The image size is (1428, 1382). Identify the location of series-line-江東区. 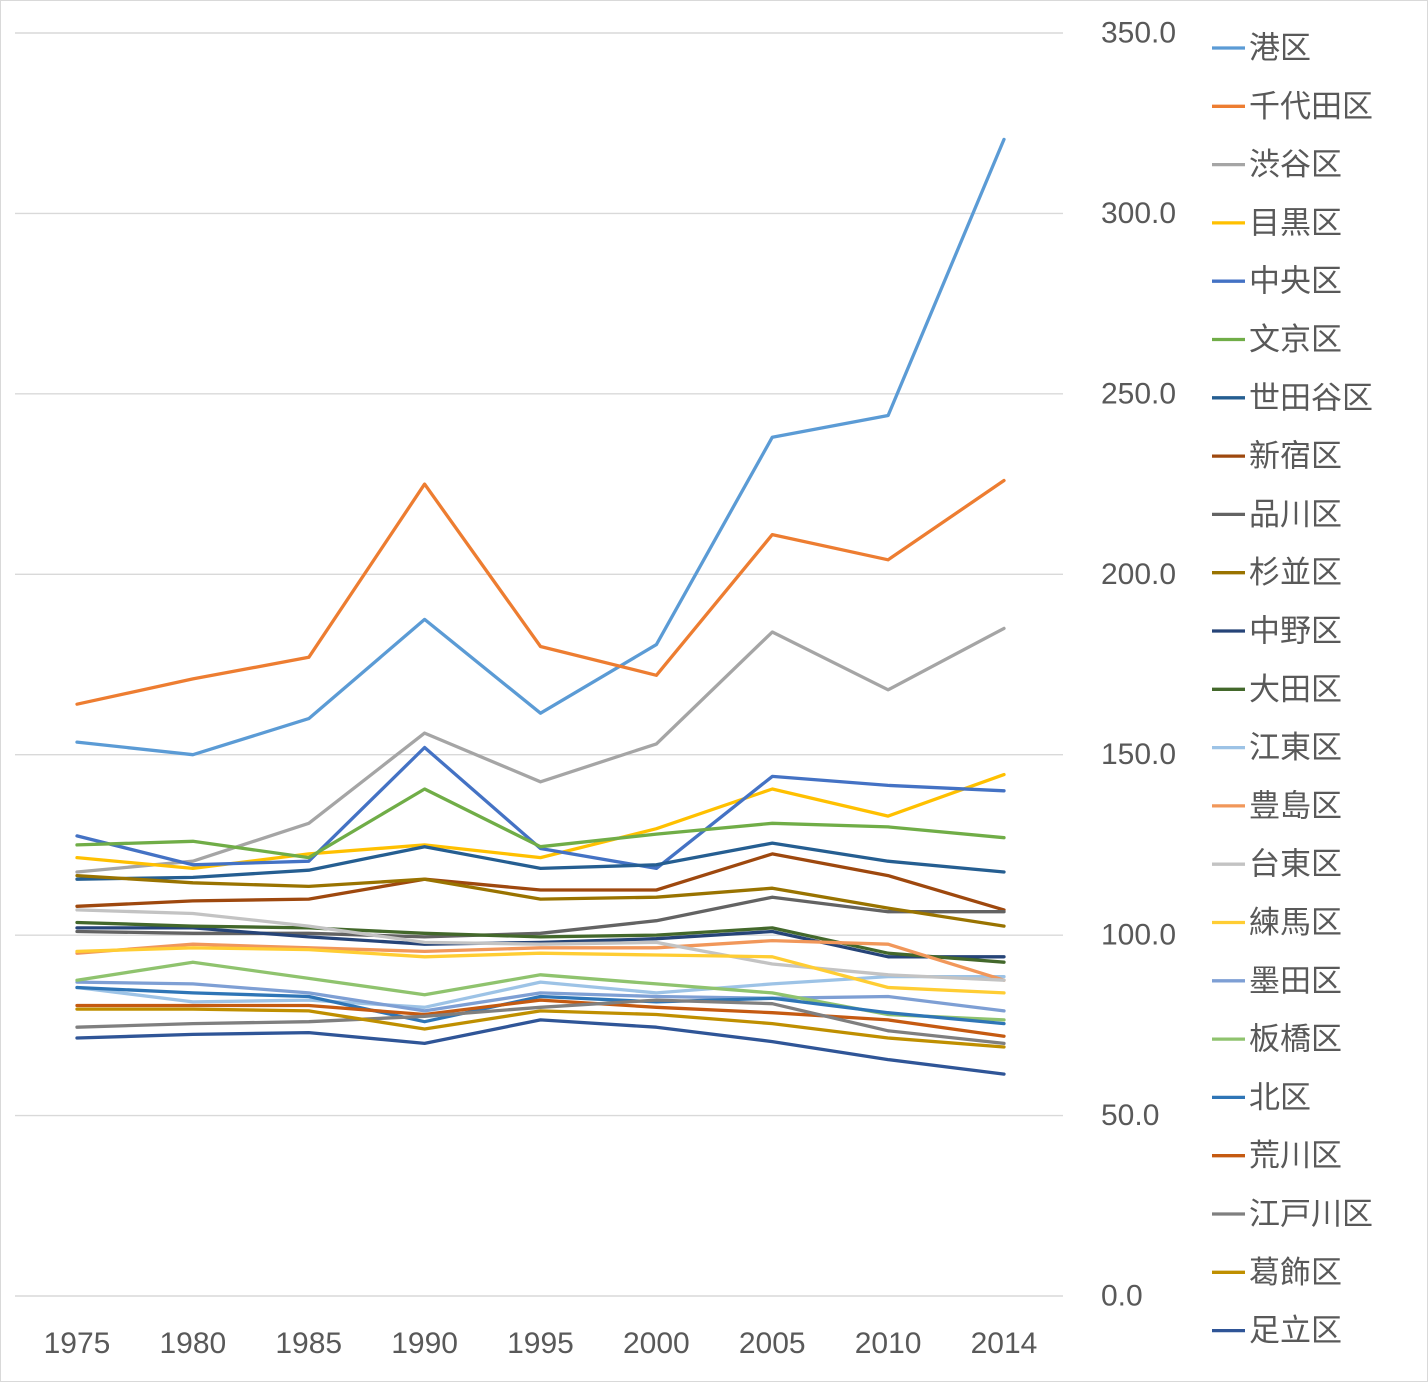
(540, 991).